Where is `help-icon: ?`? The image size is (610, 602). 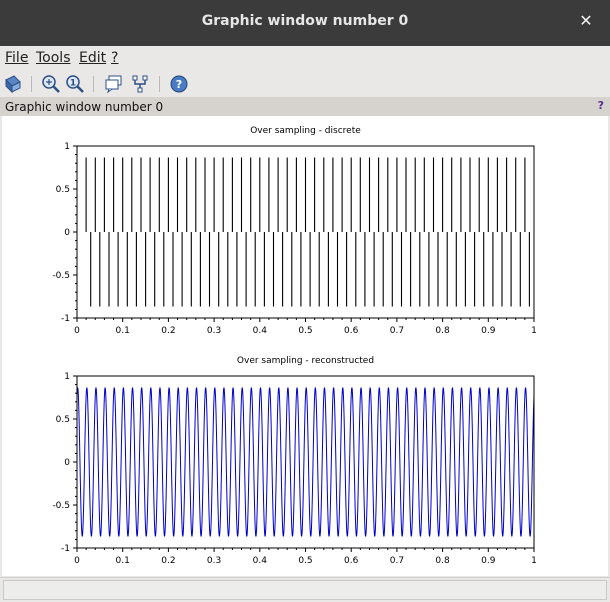 help-icon: ? is located at coordinates (179, 84).